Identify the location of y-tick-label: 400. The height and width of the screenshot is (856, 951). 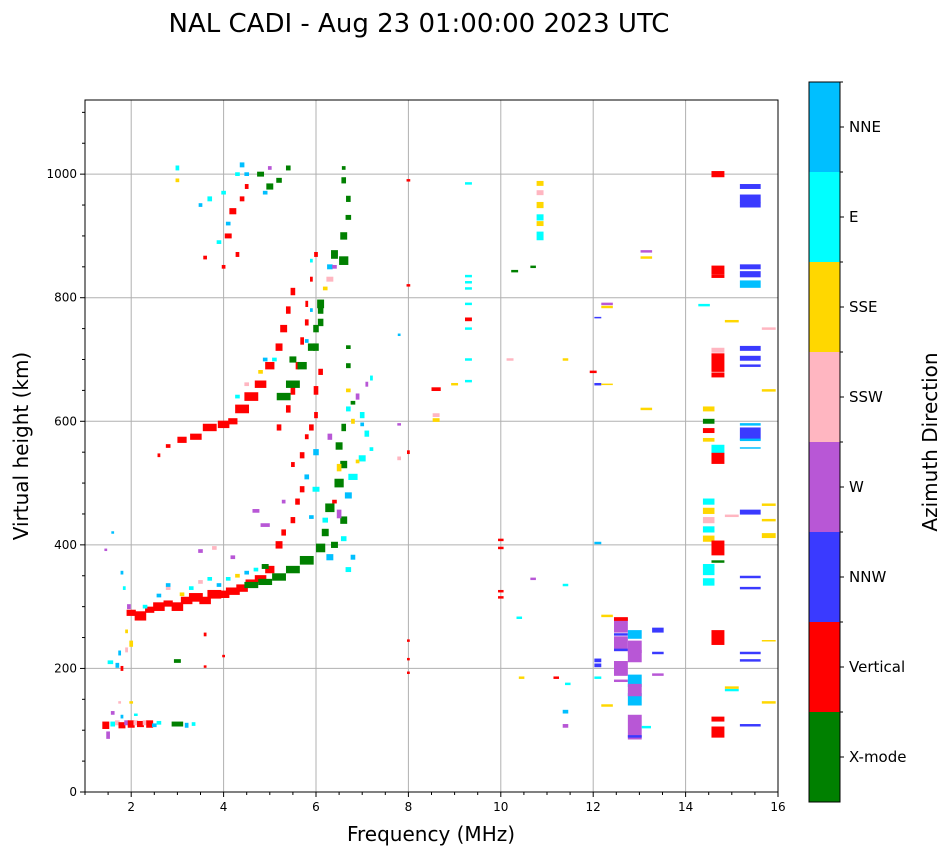
(65, 545).